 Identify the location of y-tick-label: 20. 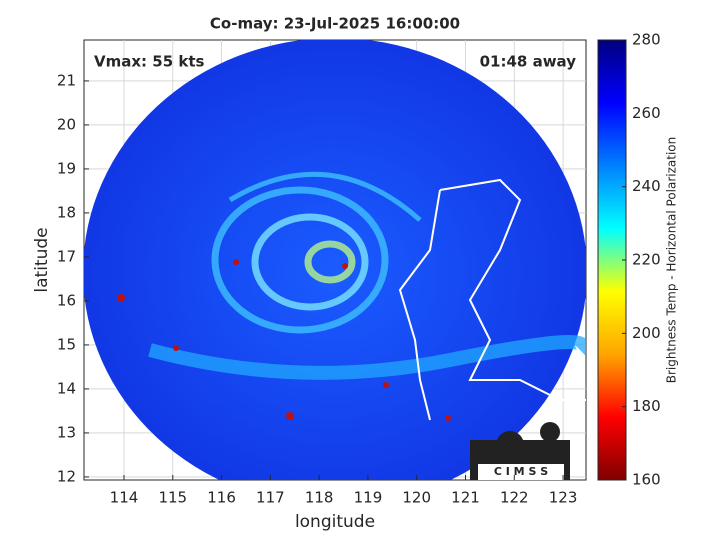
(66, 124).